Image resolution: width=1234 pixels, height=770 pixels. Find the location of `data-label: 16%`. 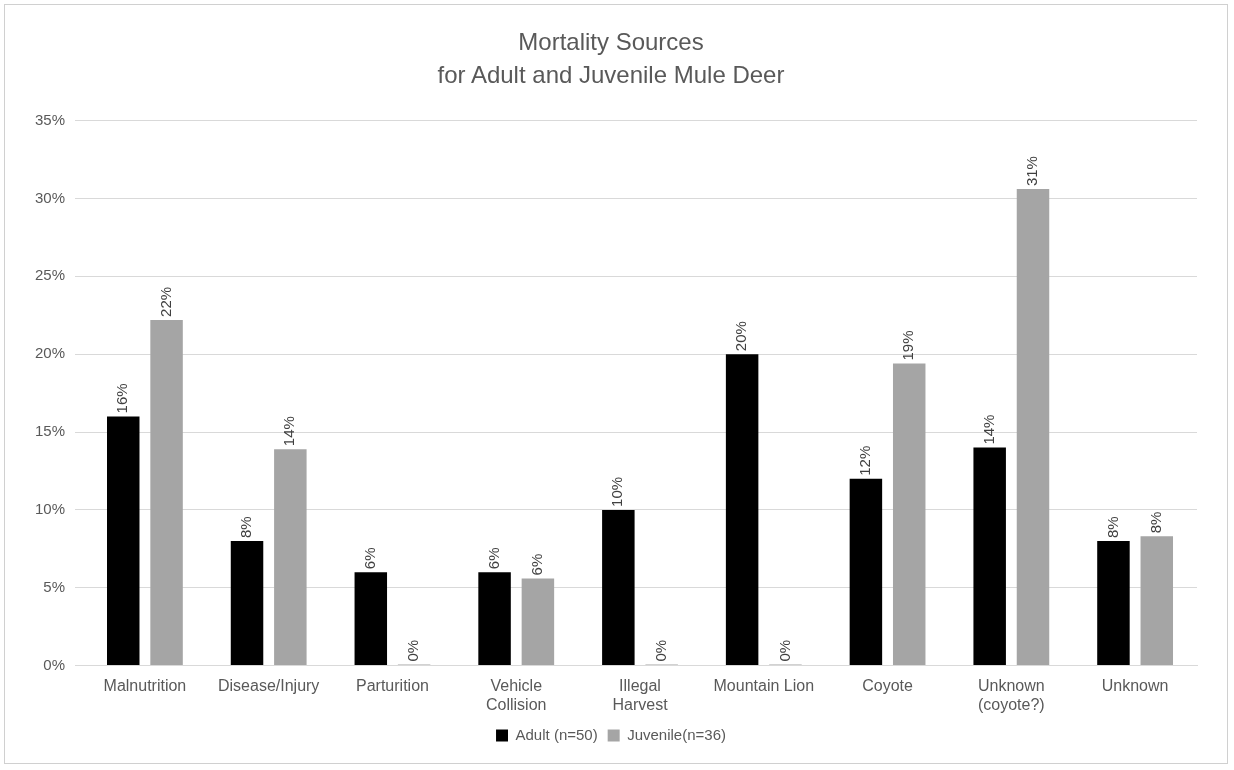

data-label: 16% is located at coordinates (122, 398).